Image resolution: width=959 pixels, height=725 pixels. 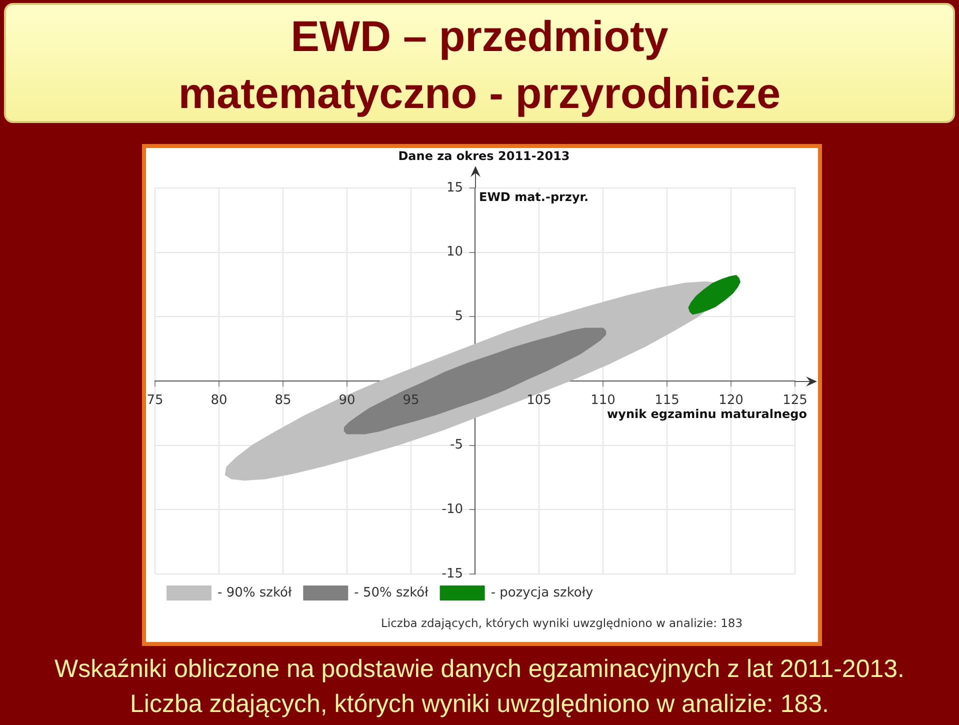 I want to click on text: Liczba zdających, których wyniki uwzględniono w analizie: 183., so click(x=479, y=704).